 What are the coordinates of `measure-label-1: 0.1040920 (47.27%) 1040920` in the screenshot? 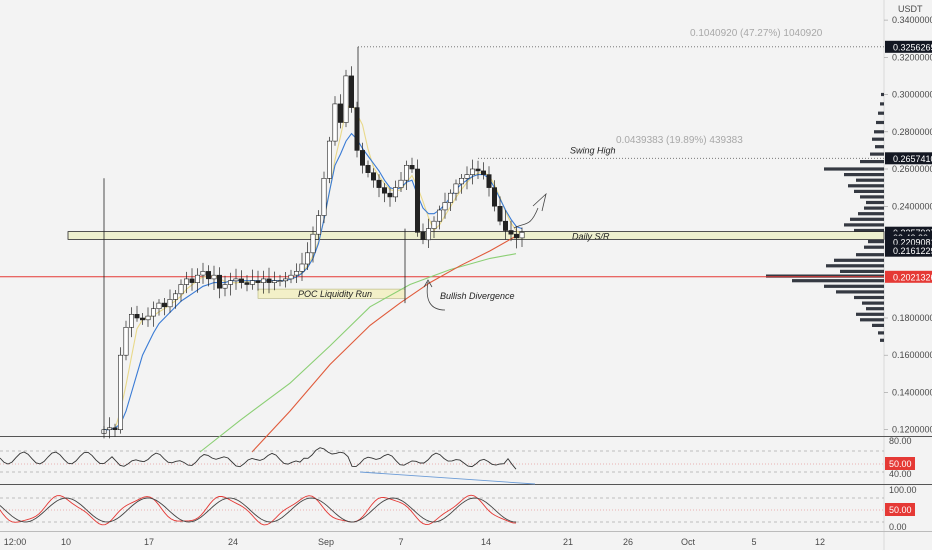 It's located at (756, 33).